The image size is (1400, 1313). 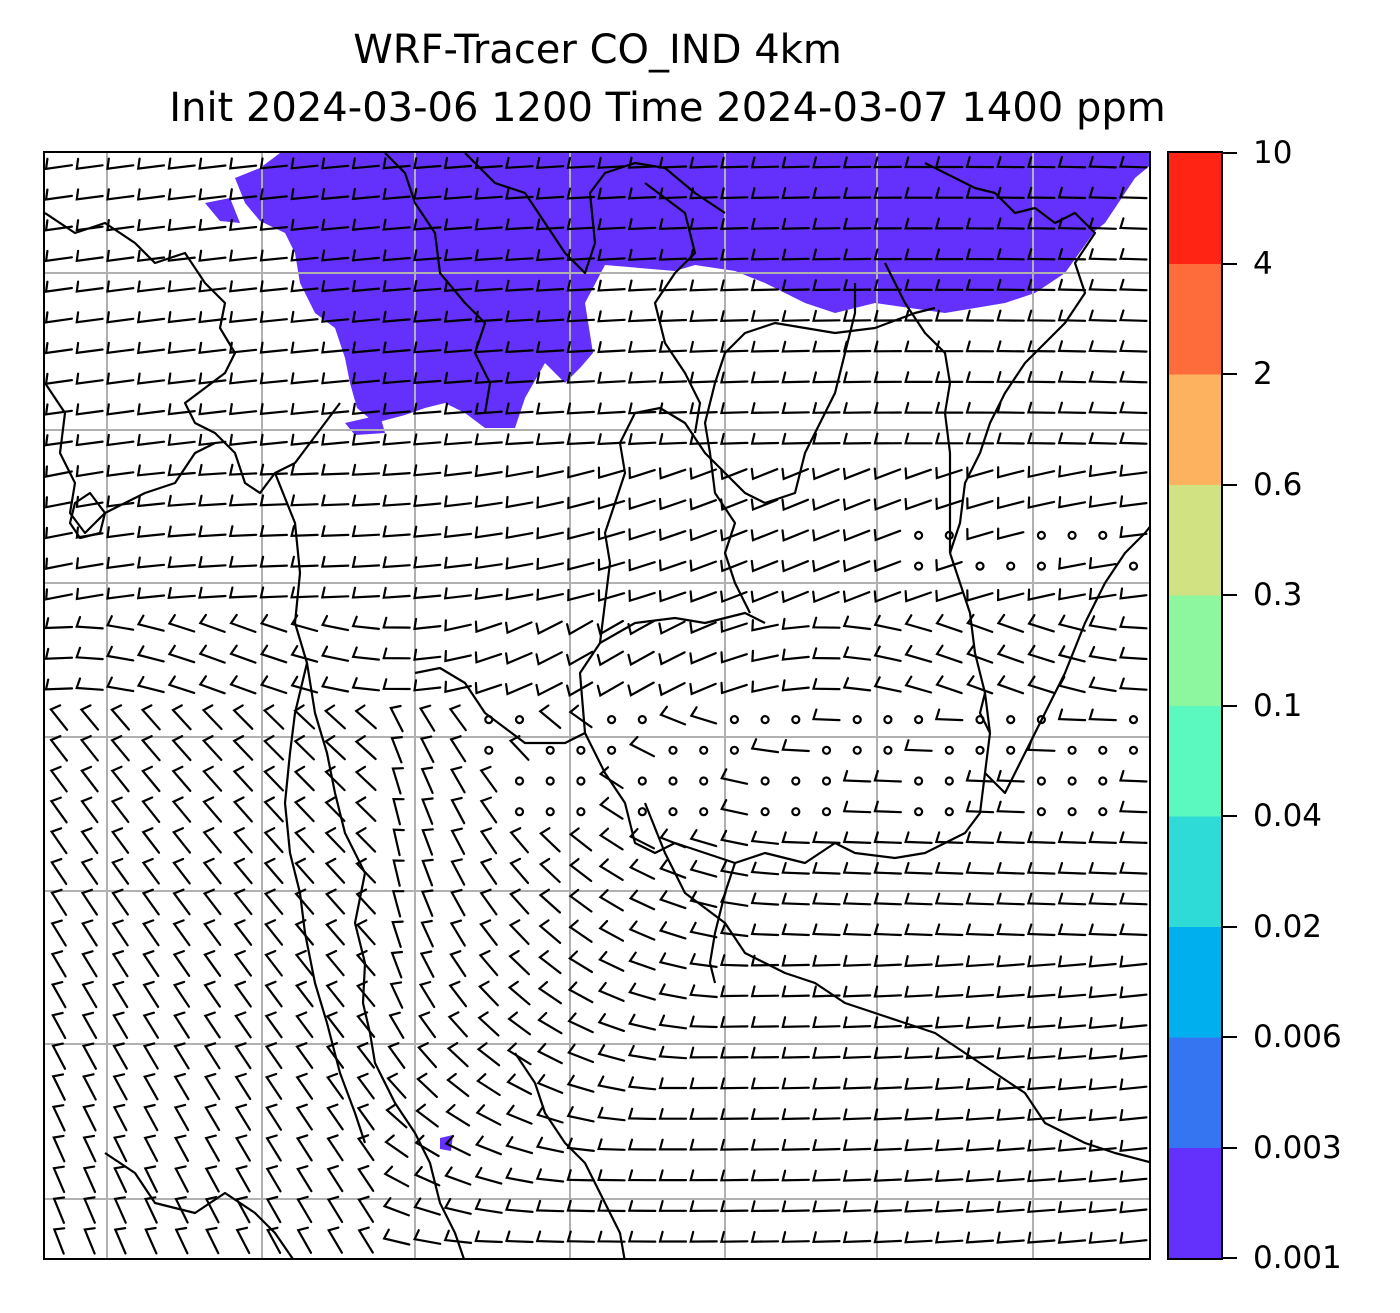 I want to click on coastline, so click(x=947, y=467).